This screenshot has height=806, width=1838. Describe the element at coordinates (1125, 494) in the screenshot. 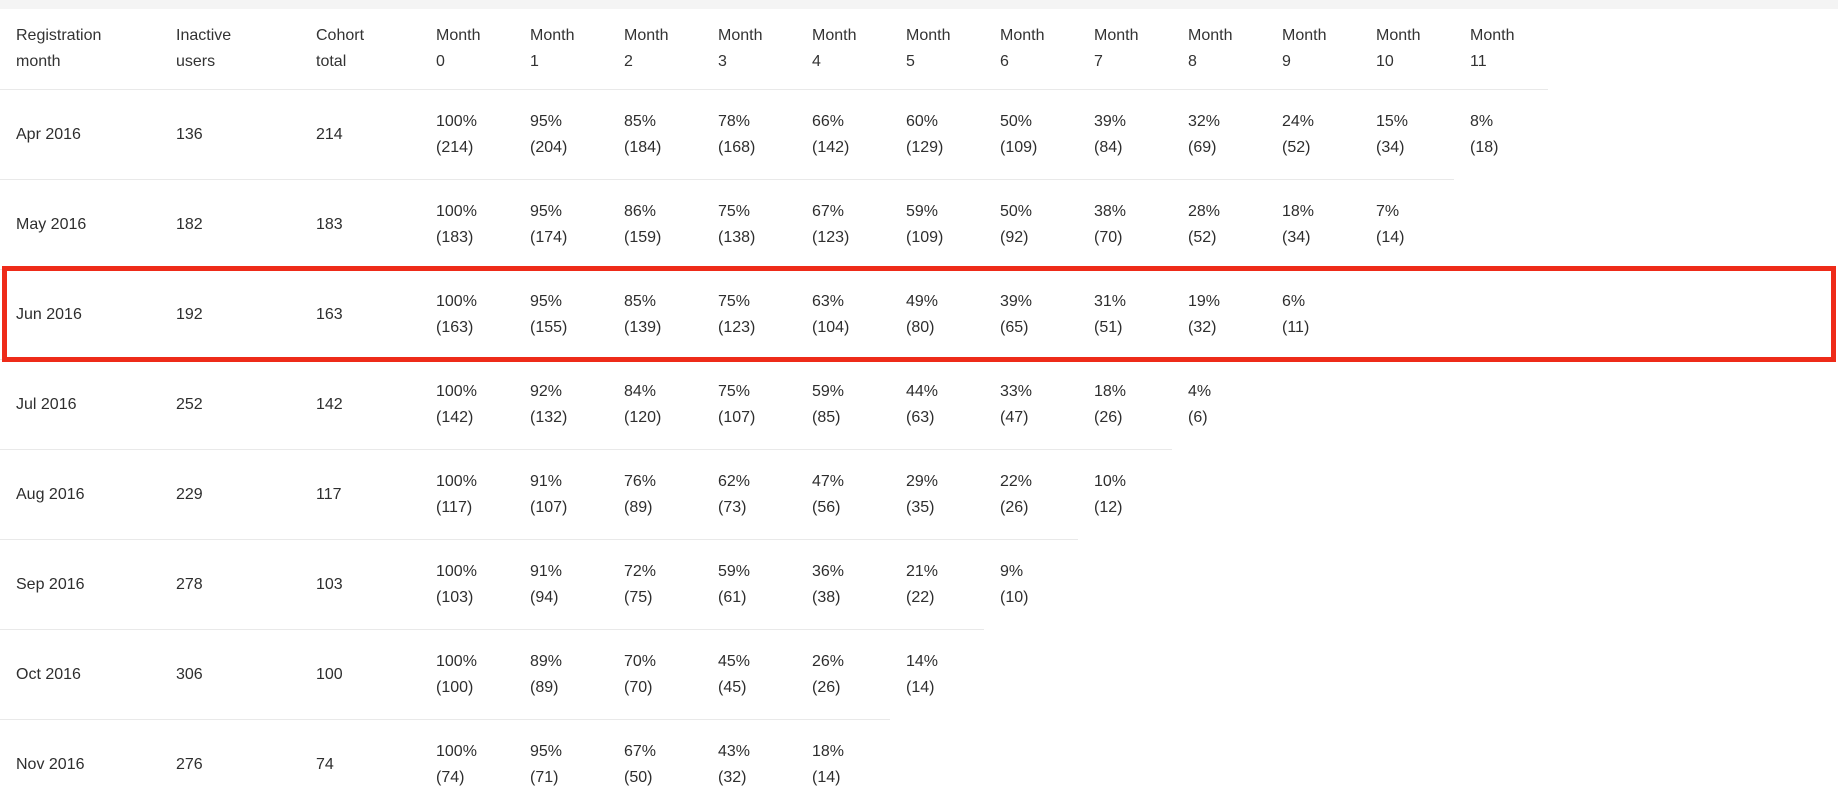

I see `retention-cell-month-7: 10% (12)` at that location.